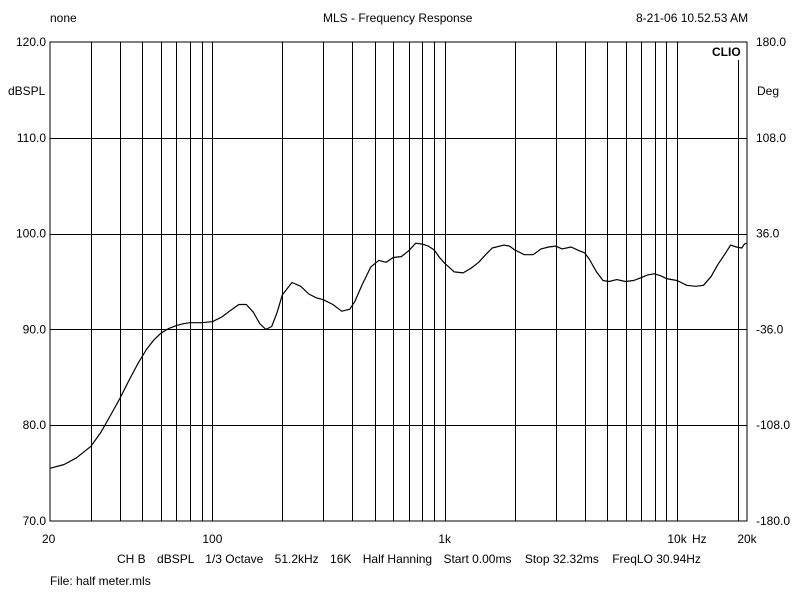  I want to click on setting-channel: CH B, so click(131, 559).